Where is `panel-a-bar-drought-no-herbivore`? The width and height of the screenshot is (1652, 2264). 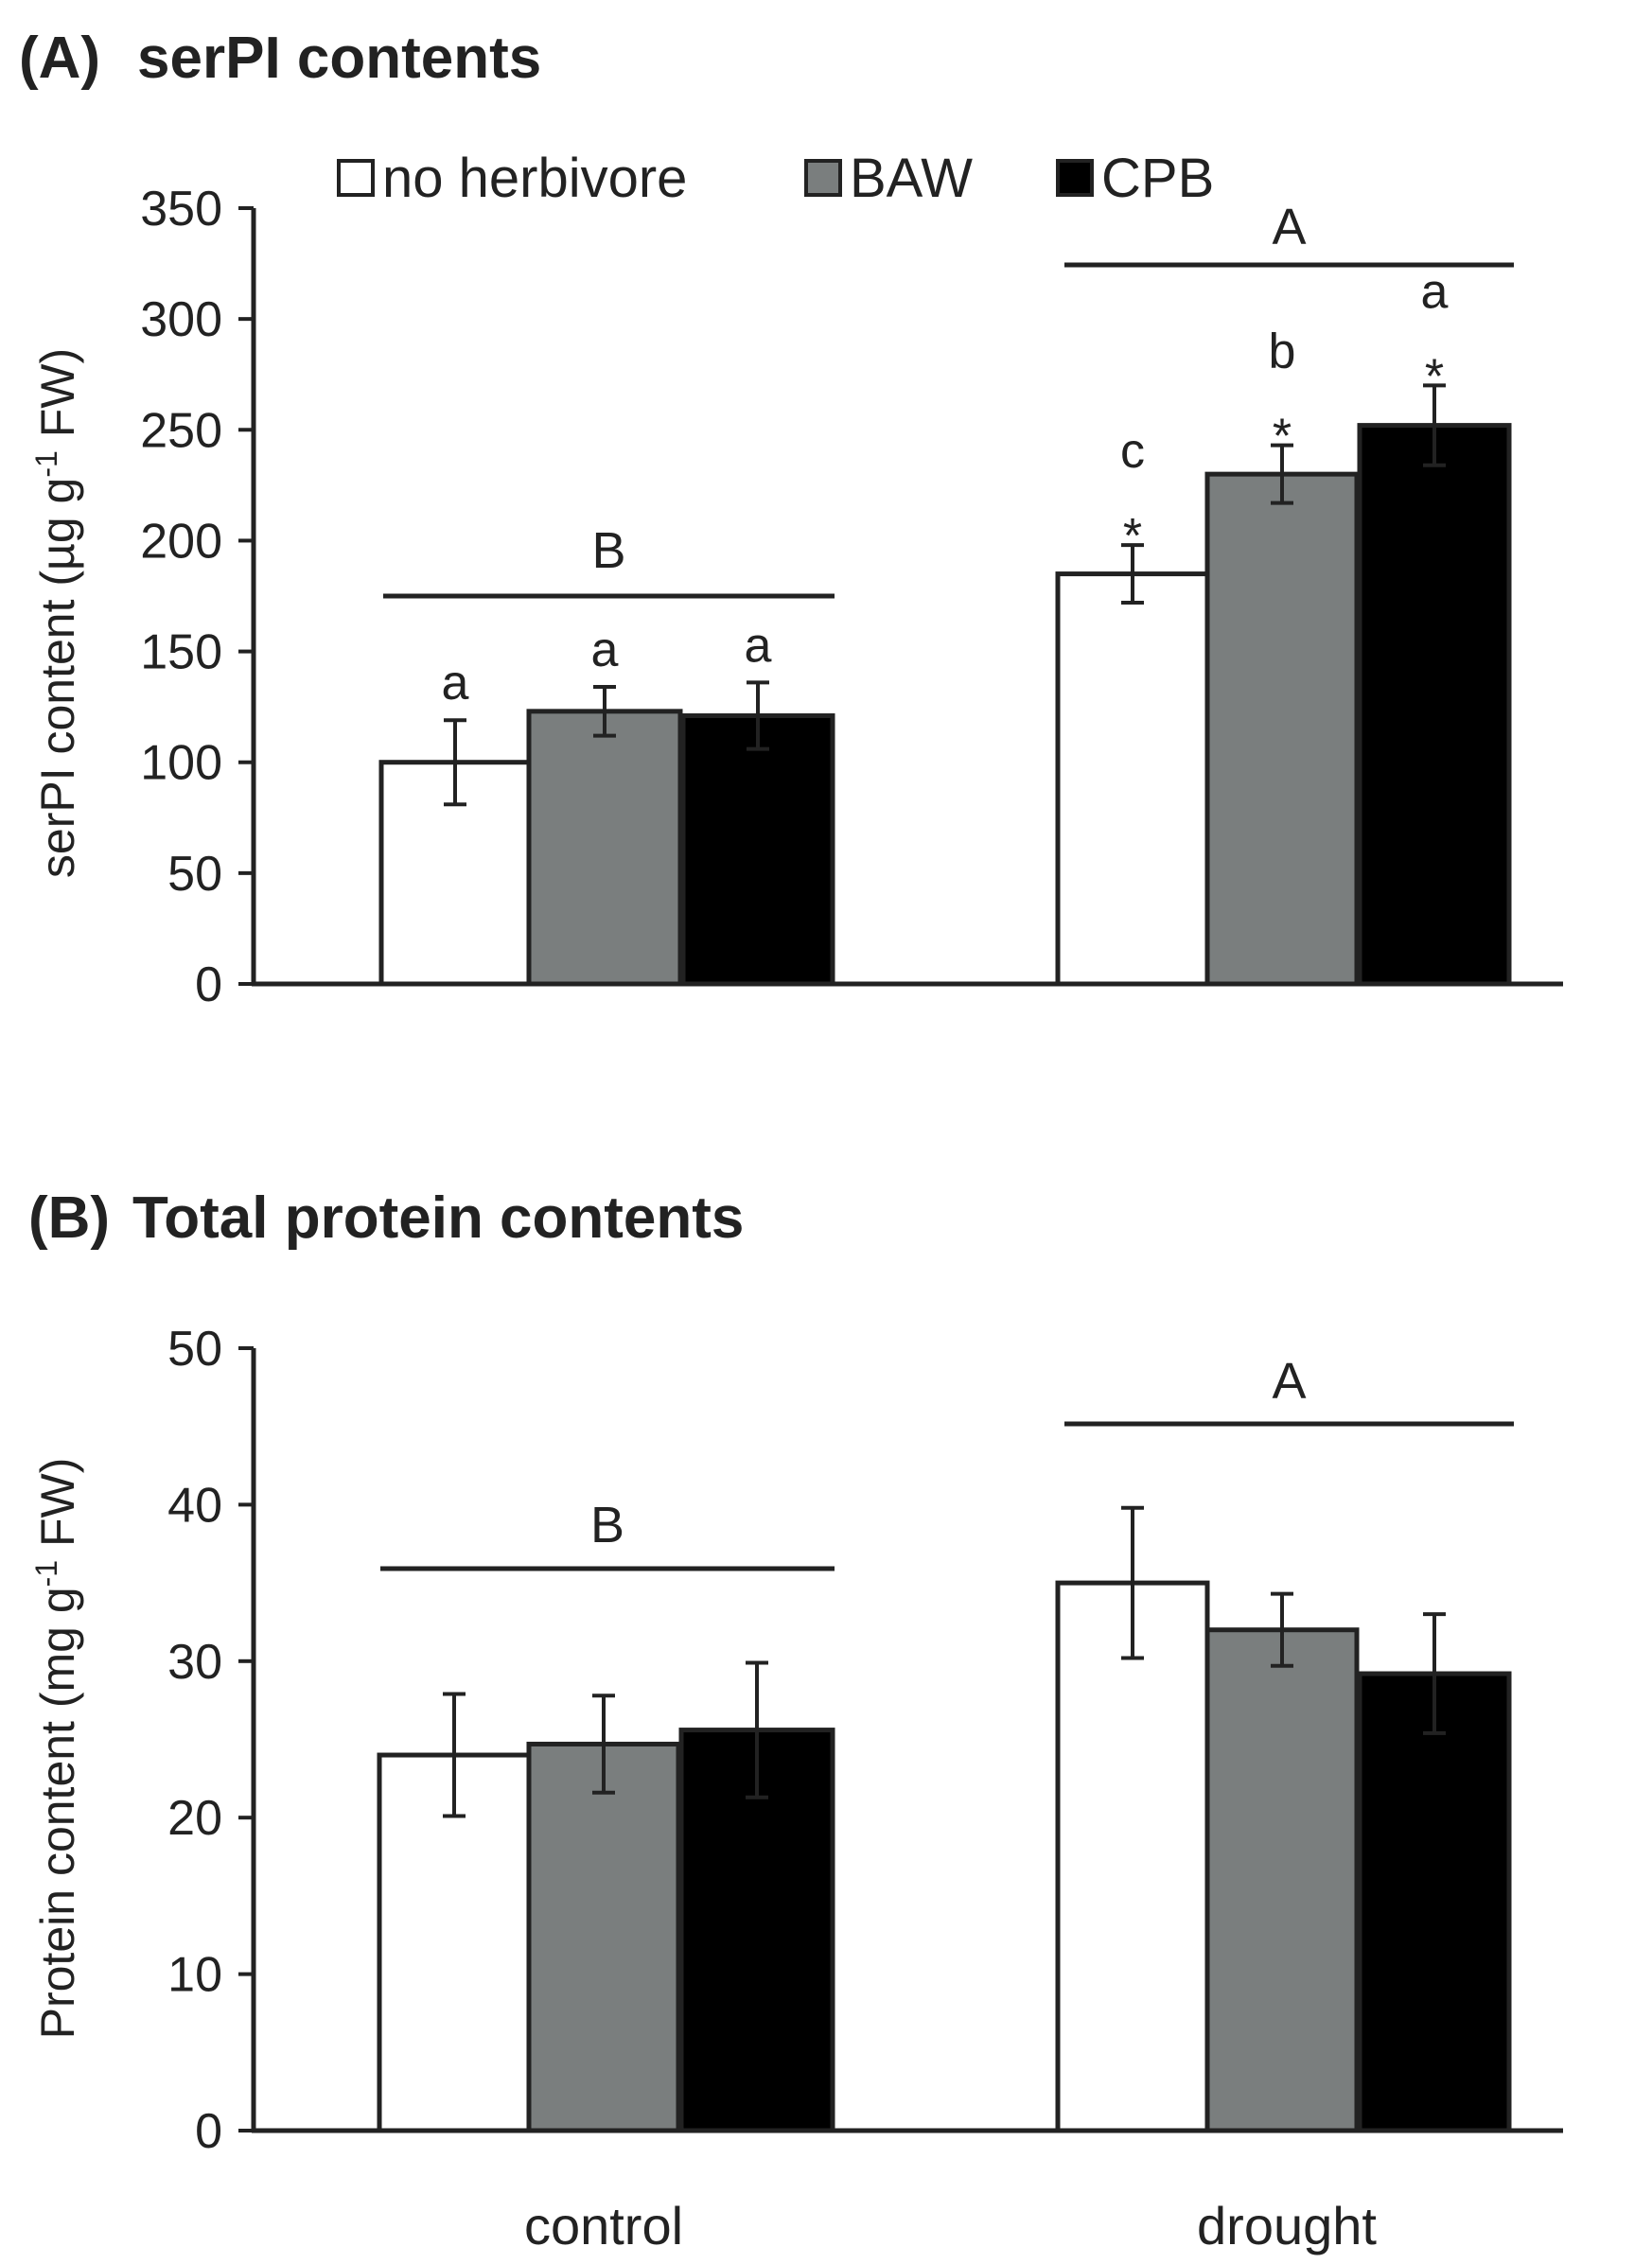 panel-a-bar-drought-no-herbivore is located at coordinates (1132, 779).